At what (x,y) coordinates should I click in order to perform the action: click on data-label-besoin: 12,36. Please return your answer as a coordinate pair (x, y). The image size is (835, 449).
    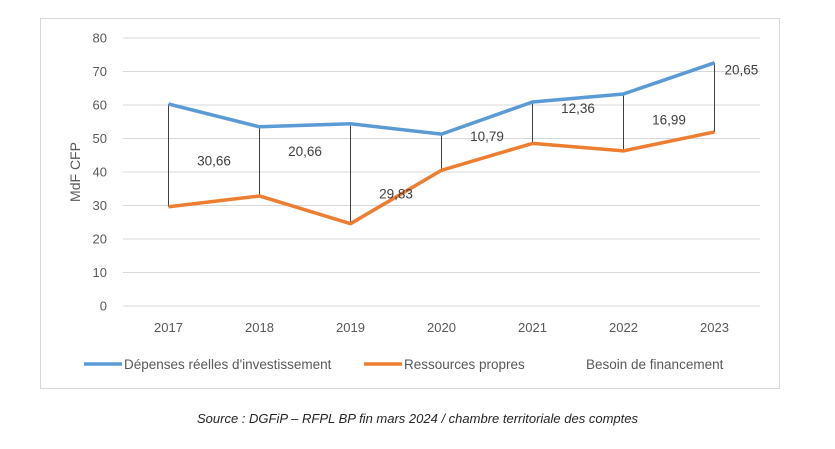
    Looking at the image, I should click on (578, 108).